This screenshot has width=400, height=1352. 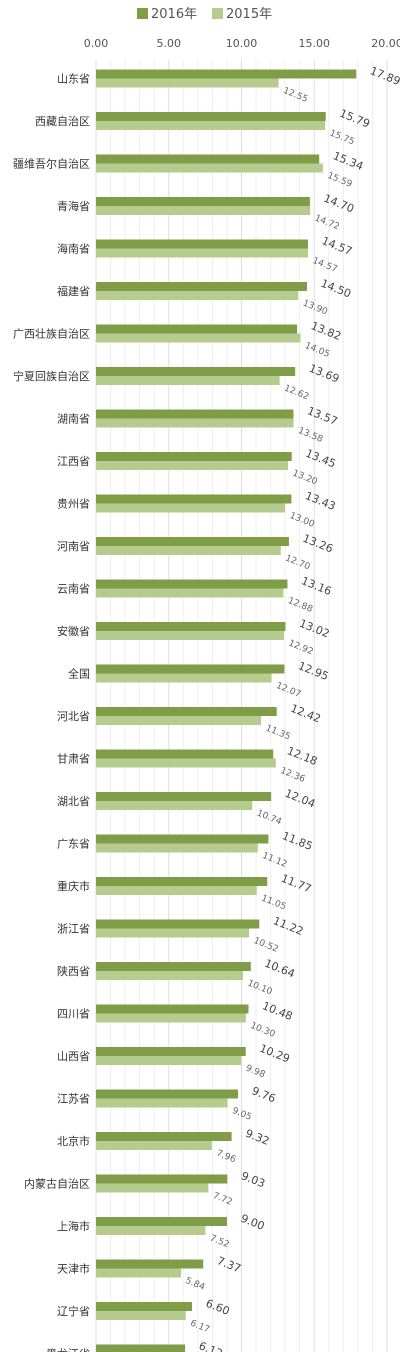 What do you see at coordinates (296, 884) in the screenshot?
I see `data-label-2016: 11.77` at bounding box center [296, 884].